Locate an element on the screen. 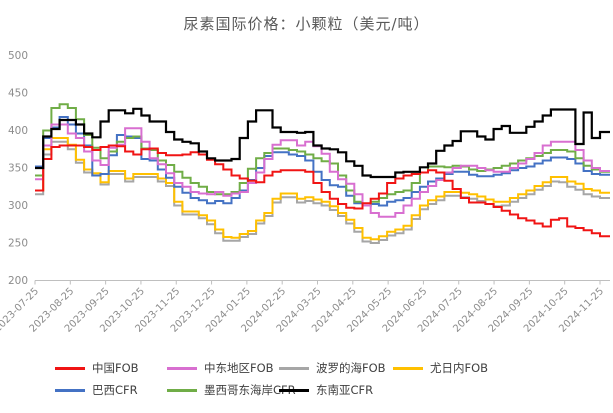 This screenshot has width=613, height=413. legend-item-波罗的海FOB: 波罗的海FOB is located at coordinates (332, 368).